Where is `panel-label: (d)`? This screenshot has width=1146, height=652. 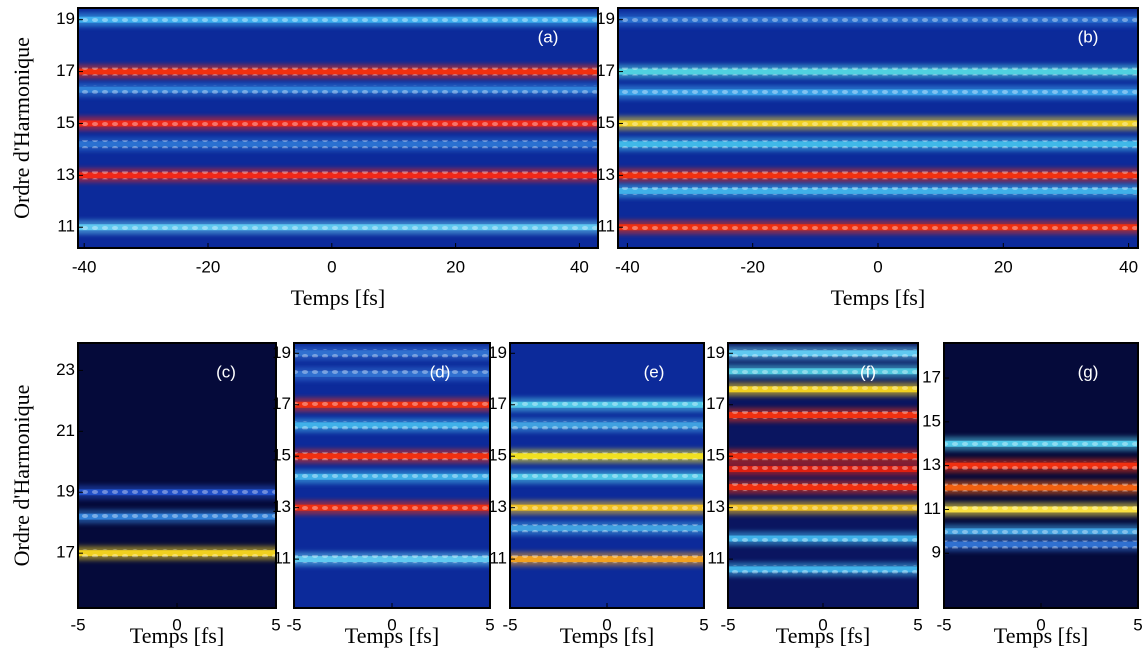
panel-label: (d) is located at coordinates (440, 371).